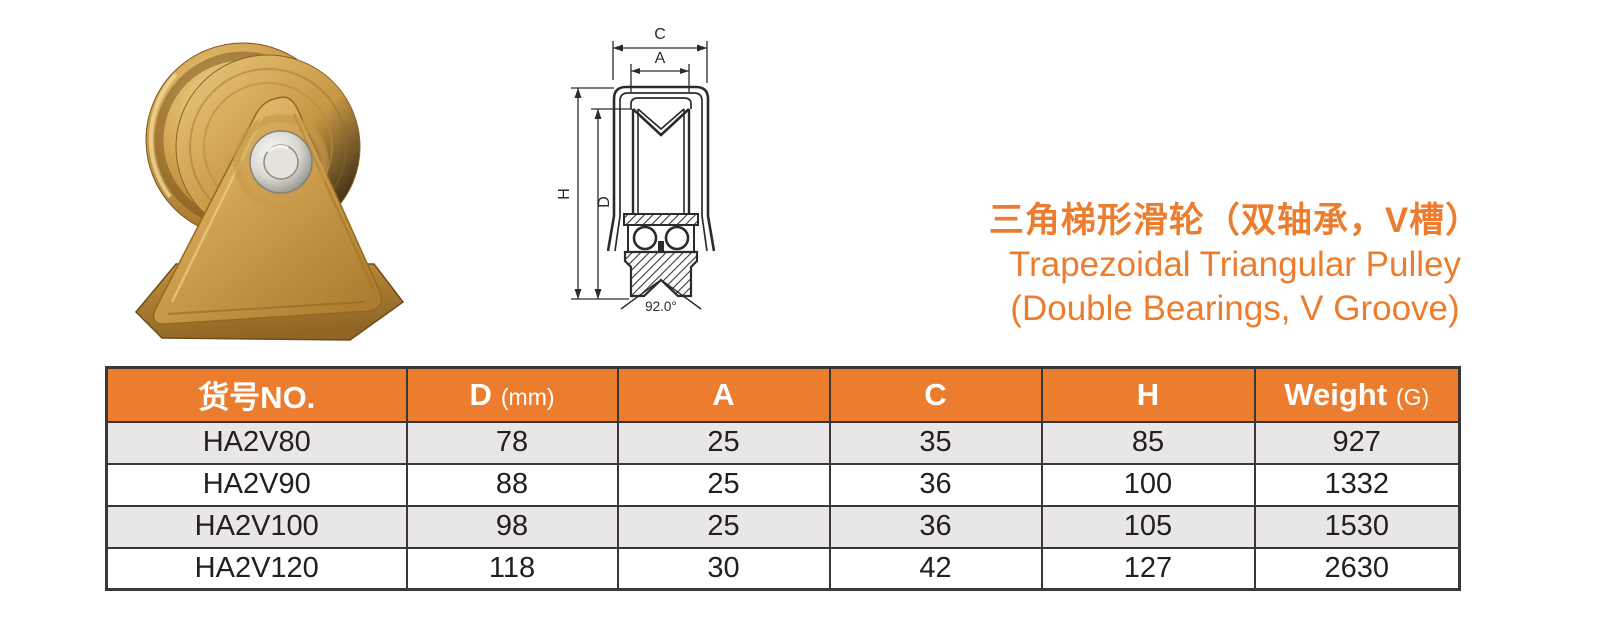 This screenshot has width=1600, height=627. Describe the element at coordinates (723, 394) in the screenshot. I see `header-a: A` at that location.